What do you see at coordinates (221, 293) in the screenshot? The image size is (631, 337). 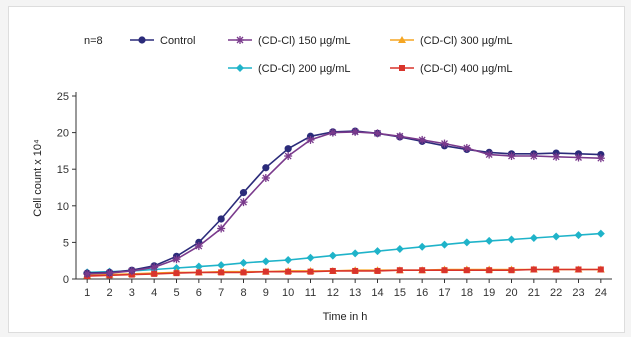 I see `x-tick-label: 7` at bounding box center [221, 293].